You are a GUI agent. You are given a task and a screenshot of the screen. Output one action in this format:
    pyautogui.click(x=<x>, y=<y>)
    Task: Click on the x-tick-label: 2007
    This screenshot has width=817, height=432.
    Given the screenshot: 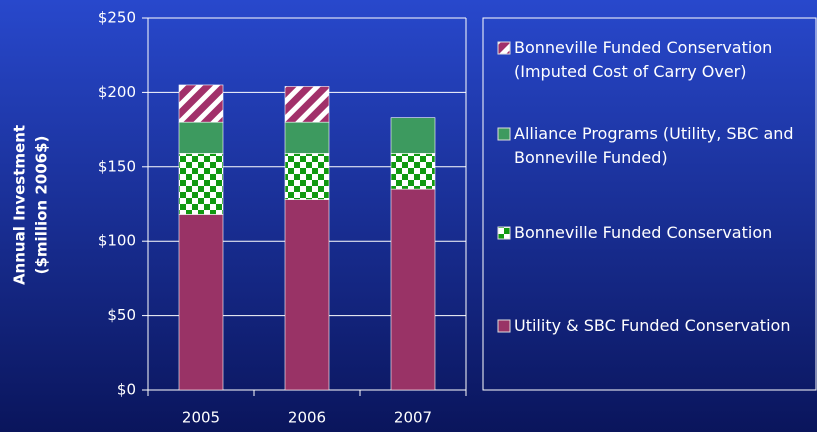 What is the action you would take?
    pyautogui.click(x=413, y=418)
    